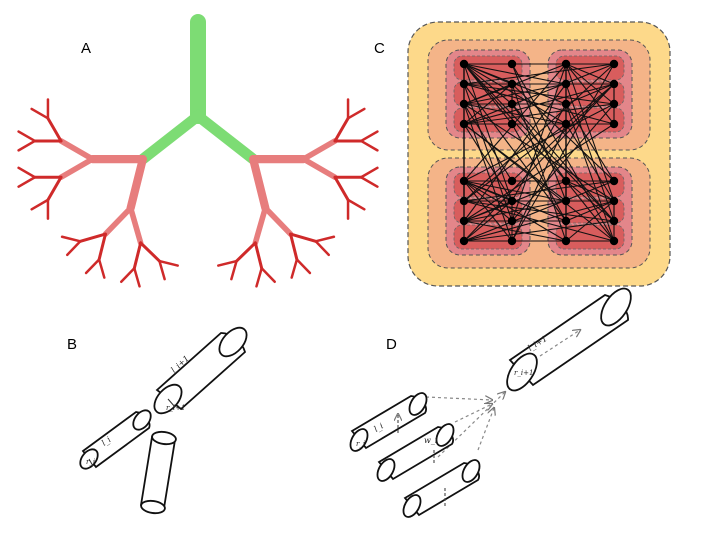  Describe the element at coordinates (523, 373) in the screenshot. I see `label-d-r-i-plus-1: r_i+1` at that location.